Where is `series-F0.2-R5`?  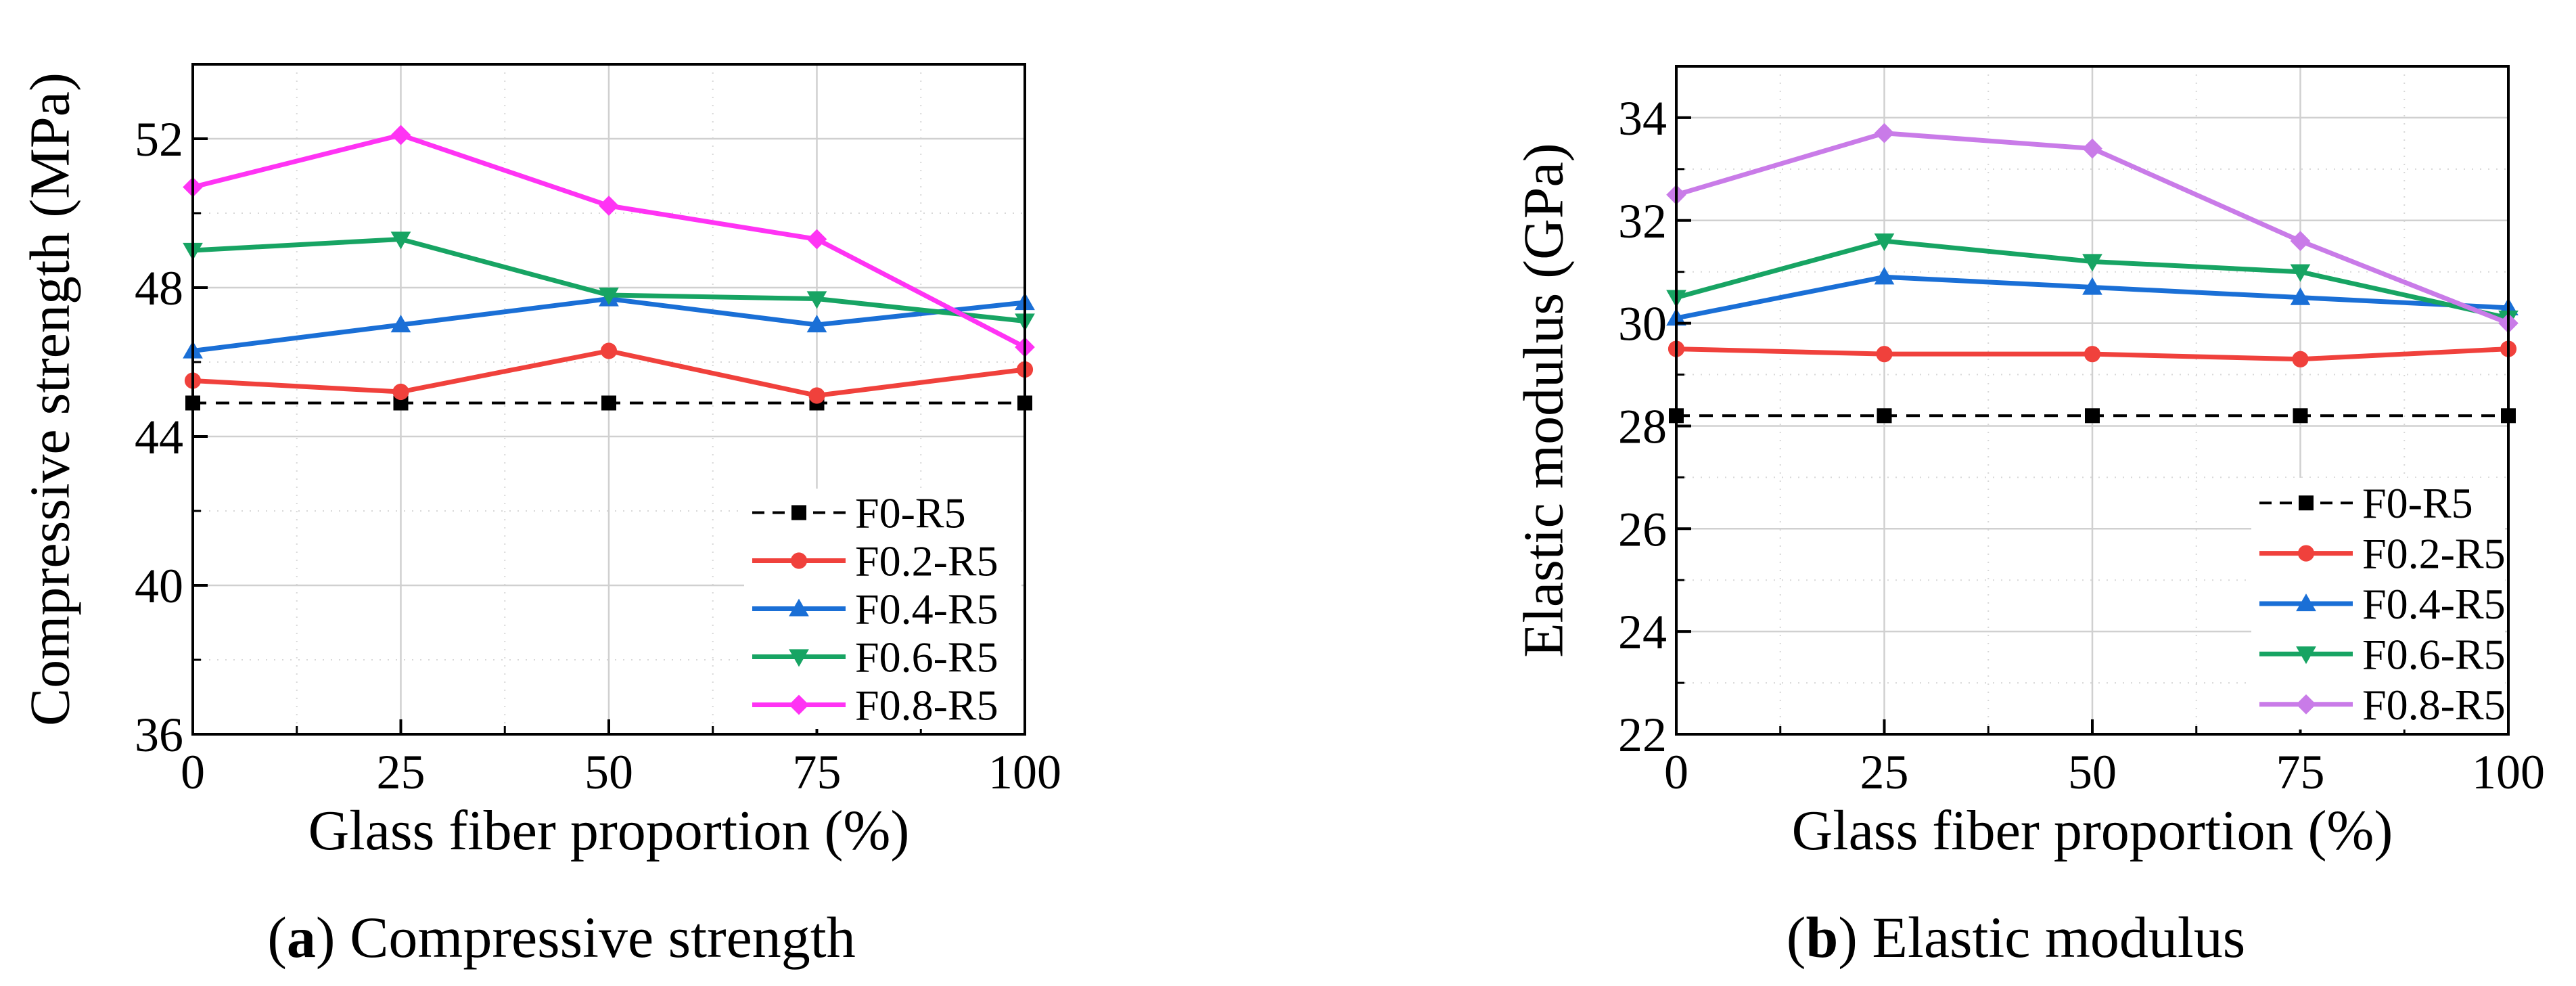
series-F0.2-R5 is located at coordinates (2092, 353).